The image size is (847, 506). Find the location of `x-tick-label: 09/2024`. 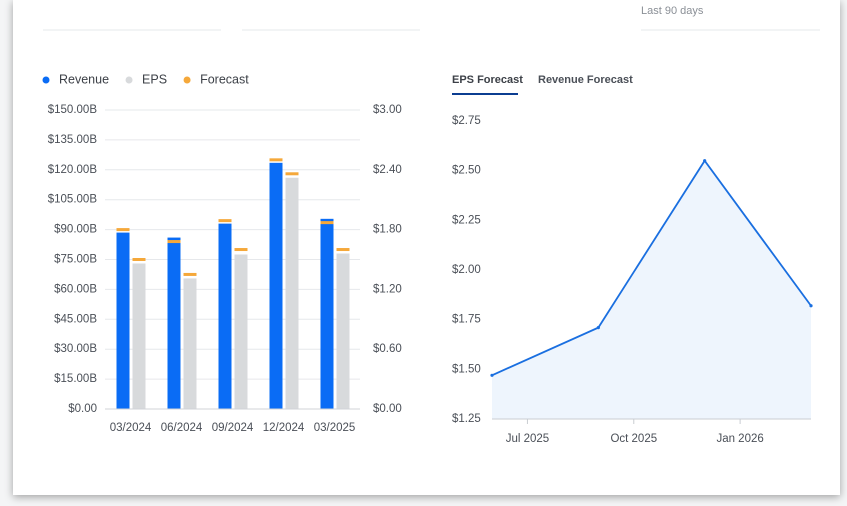

x-tick-label: 09/2024 is located at coordinates (233, 428).